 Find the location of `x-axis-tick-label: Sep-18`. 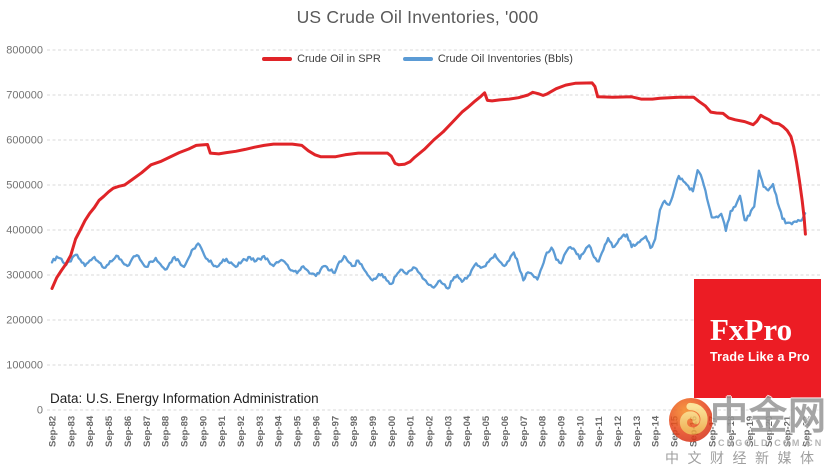

x-axis-tick-label: Sep-18 is located at coordinates (731, 431).